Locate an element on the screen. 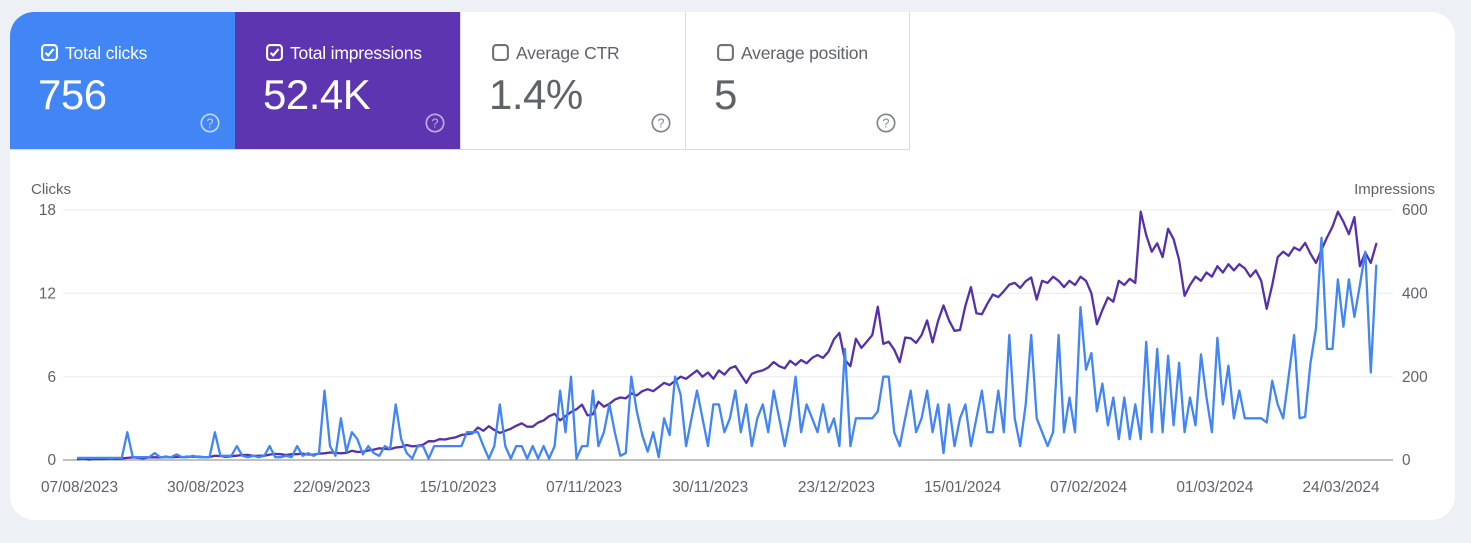  svg-text: 12 is located at coordinates (47, 294).